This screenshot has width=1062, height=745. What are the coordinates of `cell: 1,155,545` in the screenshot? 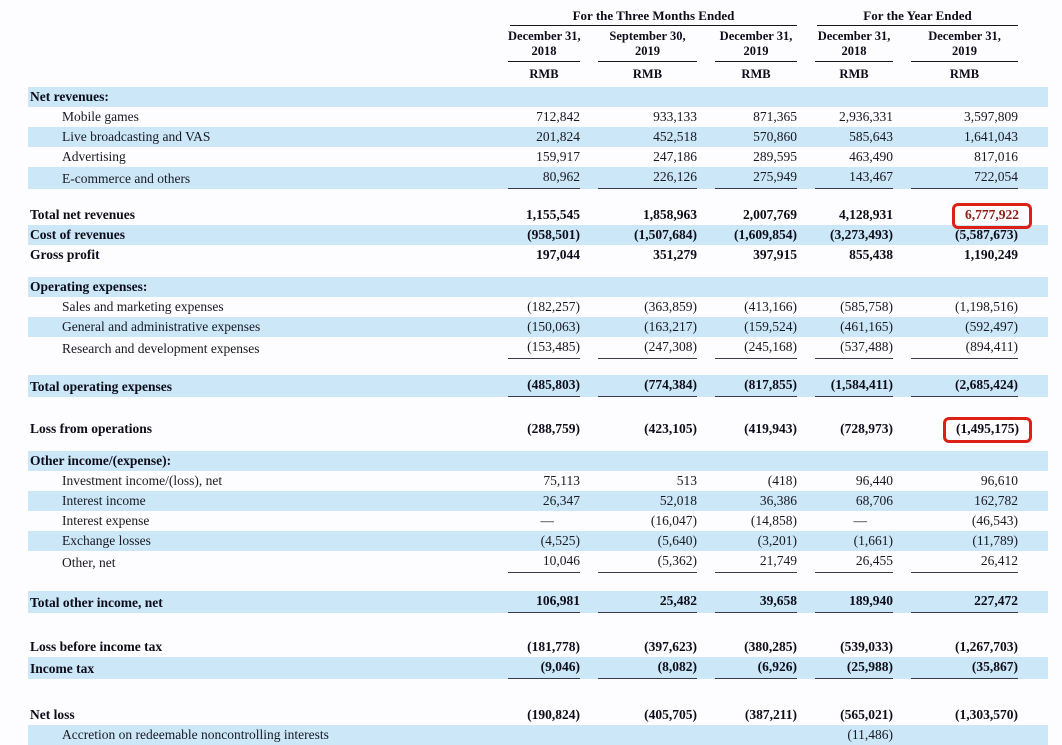 It's located at (535, 215).